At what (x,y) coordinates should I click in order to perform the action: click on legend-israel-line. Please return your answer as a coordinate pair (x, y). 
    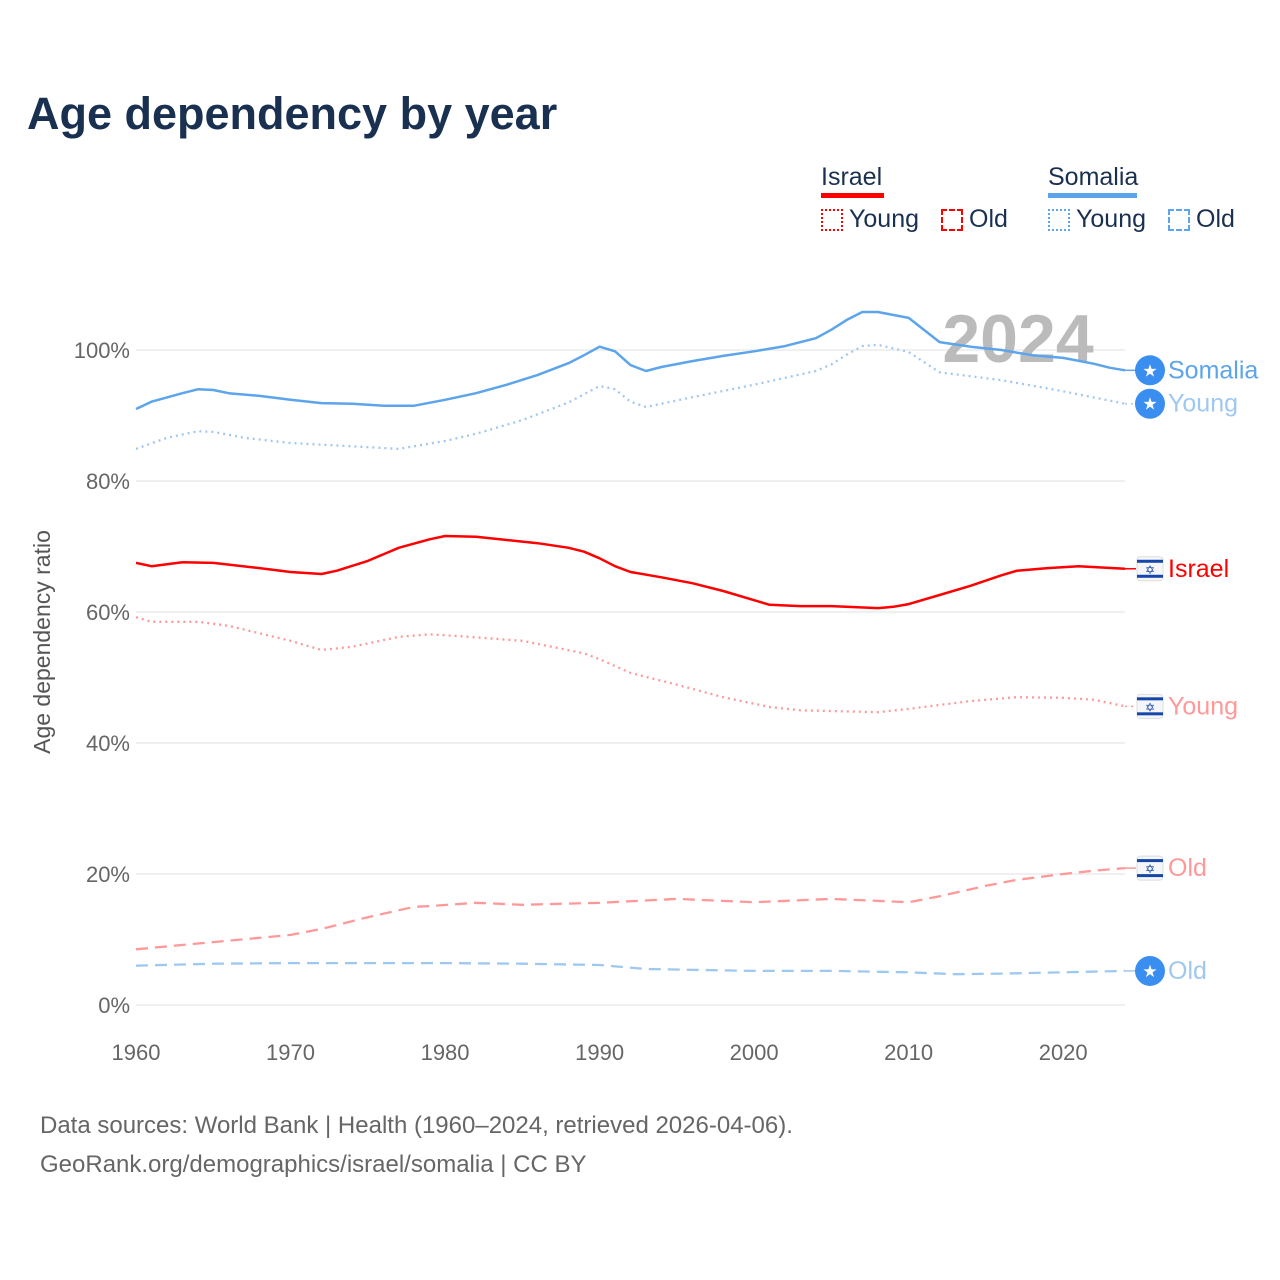
    Looking at the image, I should click on (852, 195).